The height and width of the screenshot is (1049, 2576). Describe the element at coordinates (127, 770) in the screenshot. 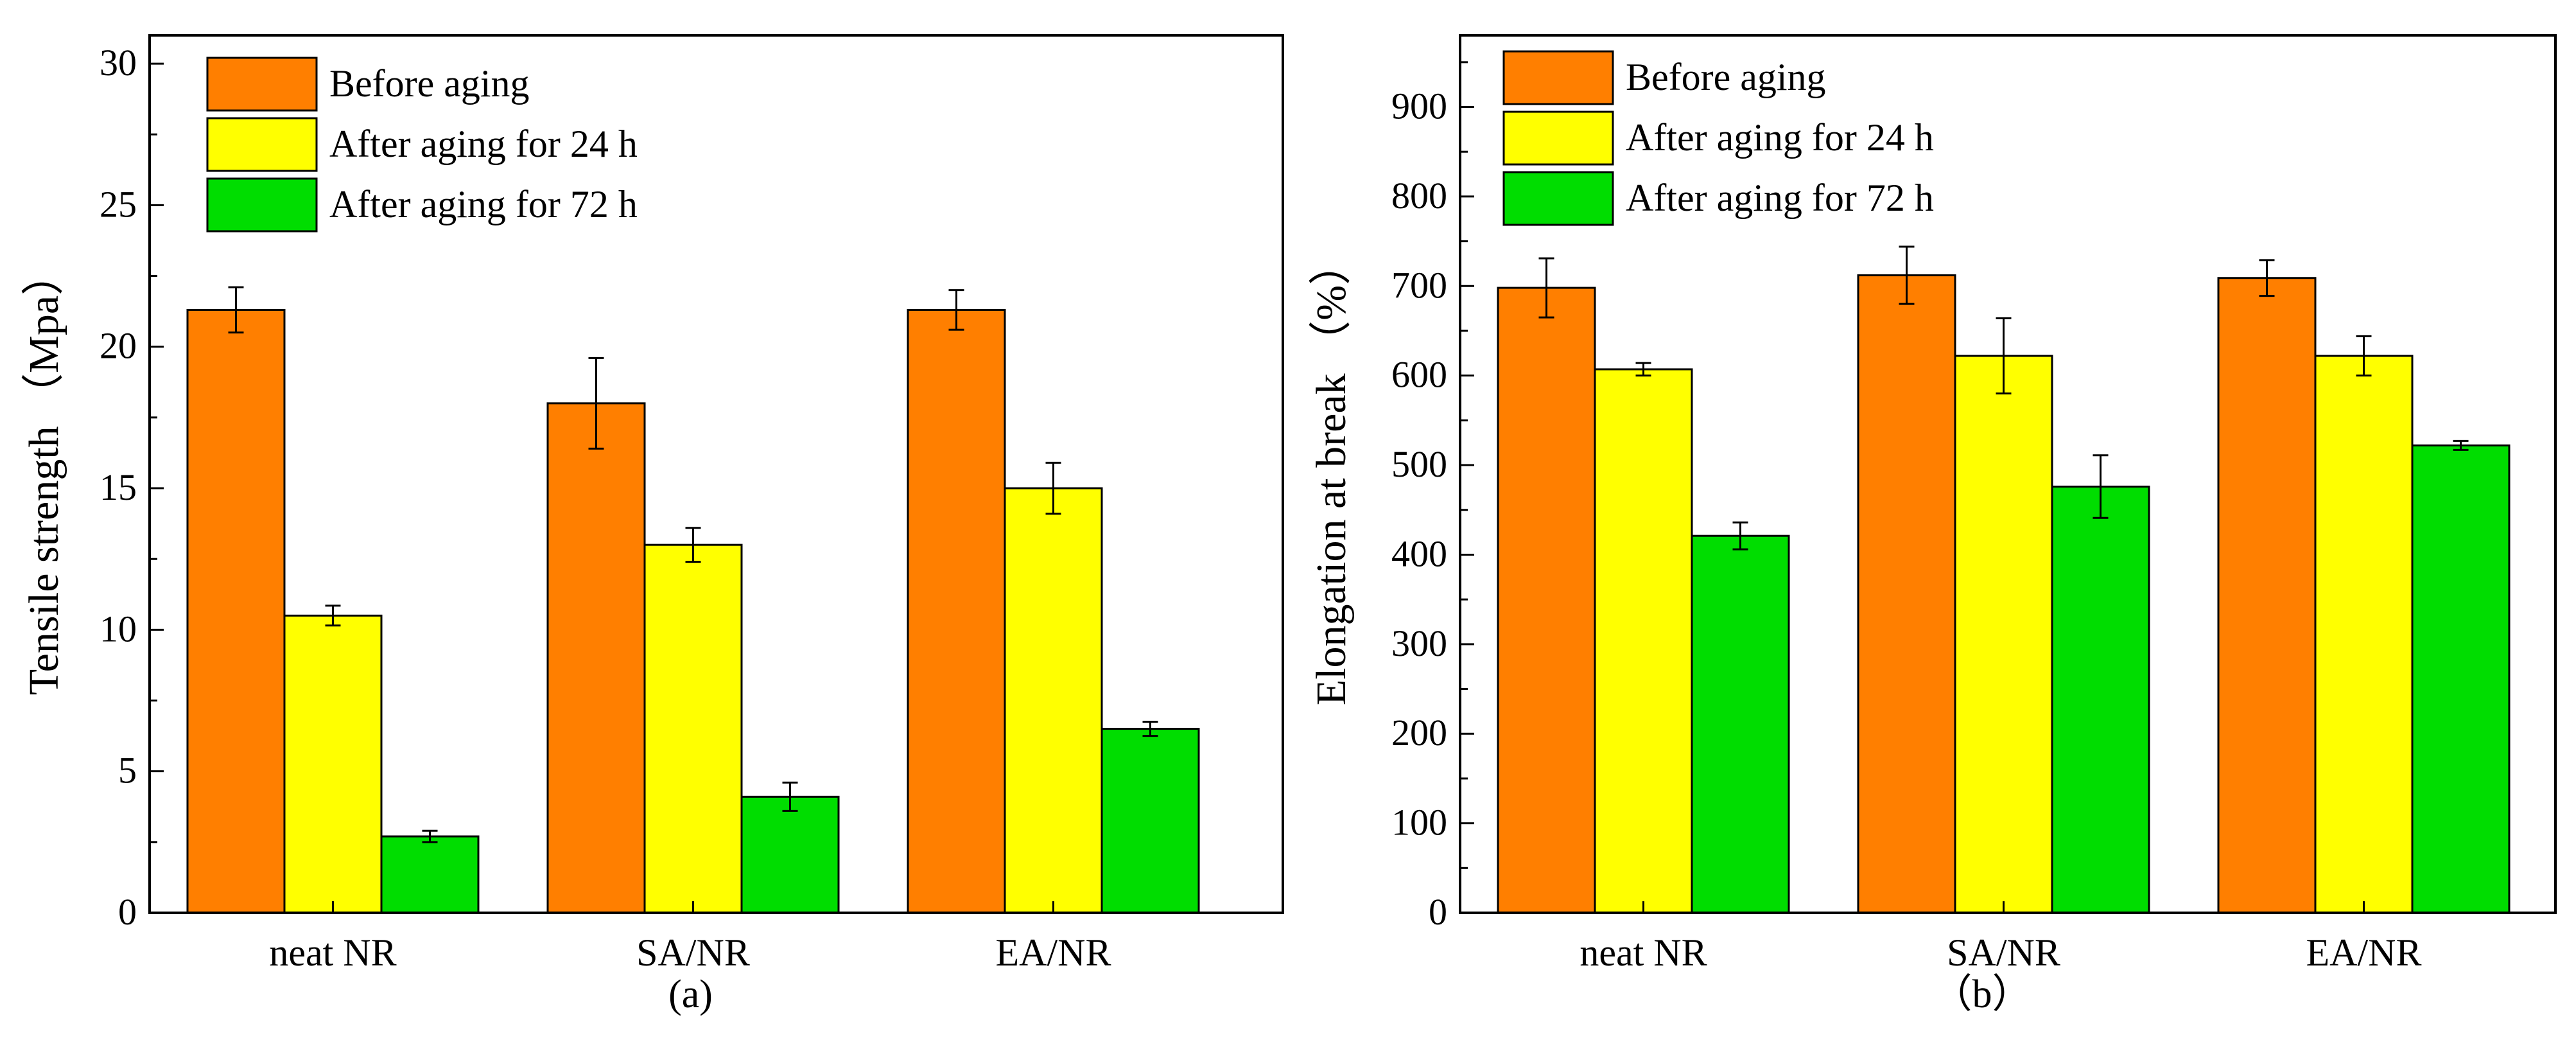

I see `y-tick-label: 5` at that location.